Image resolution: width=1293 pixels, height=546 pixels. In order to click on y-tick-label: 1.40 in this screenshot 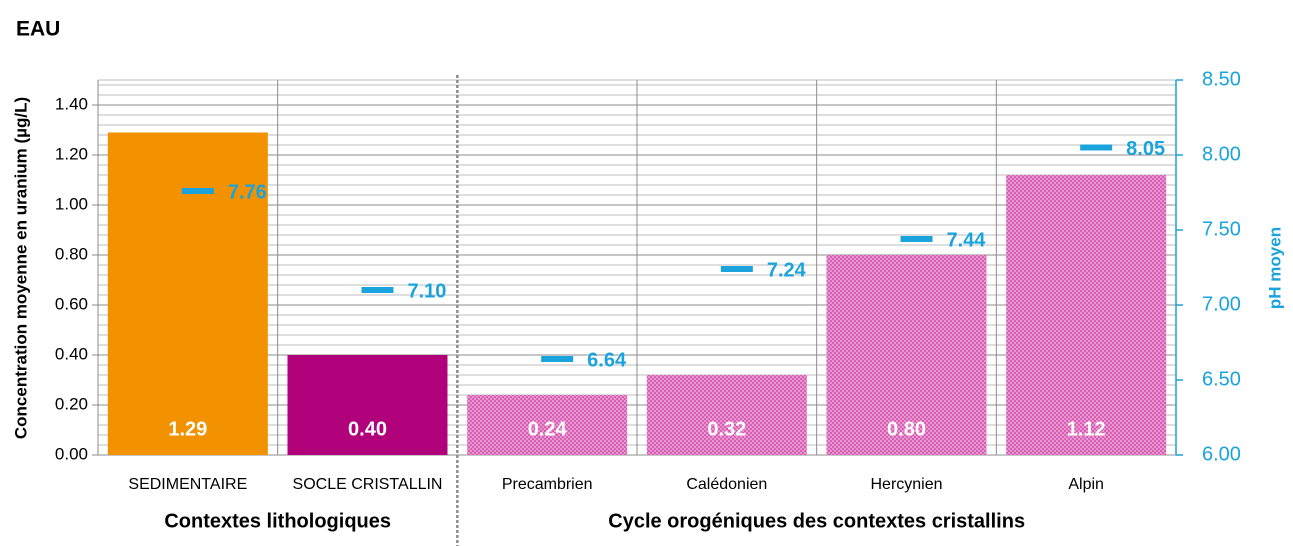, I will do `click(71, 103)`.